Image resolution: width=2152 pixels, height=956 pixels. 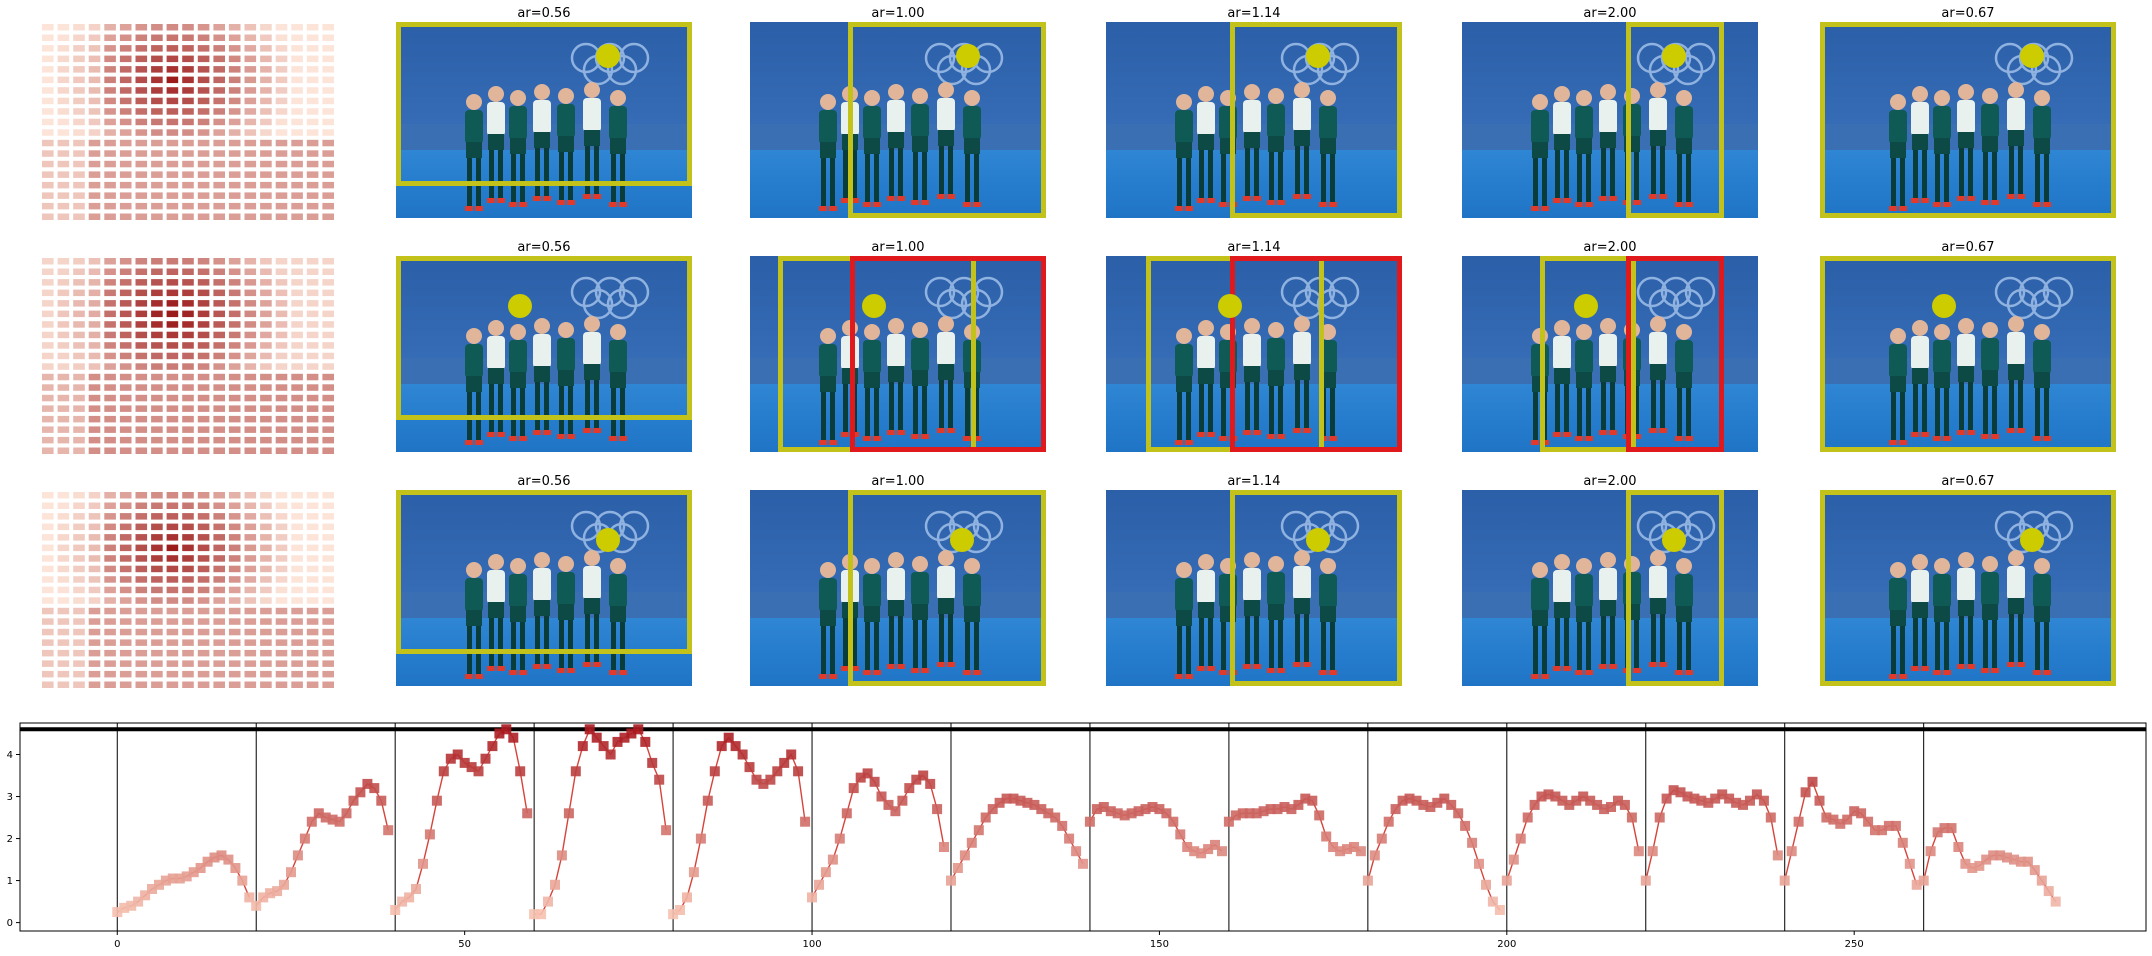 I want to click on keypoint-marker, so click(x=2032, y=540).